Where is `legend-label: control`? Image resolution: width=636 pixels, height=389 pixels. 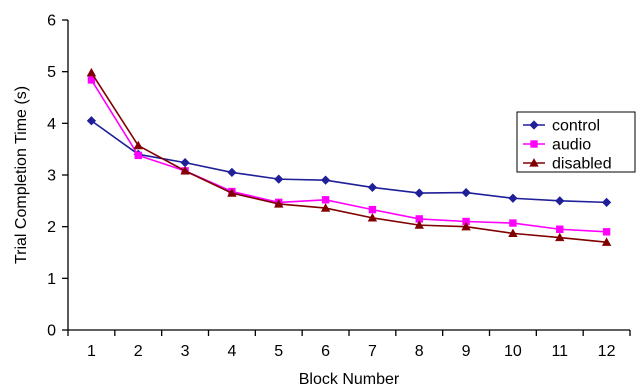 legend-label: control is located at coordinates (576, 126).